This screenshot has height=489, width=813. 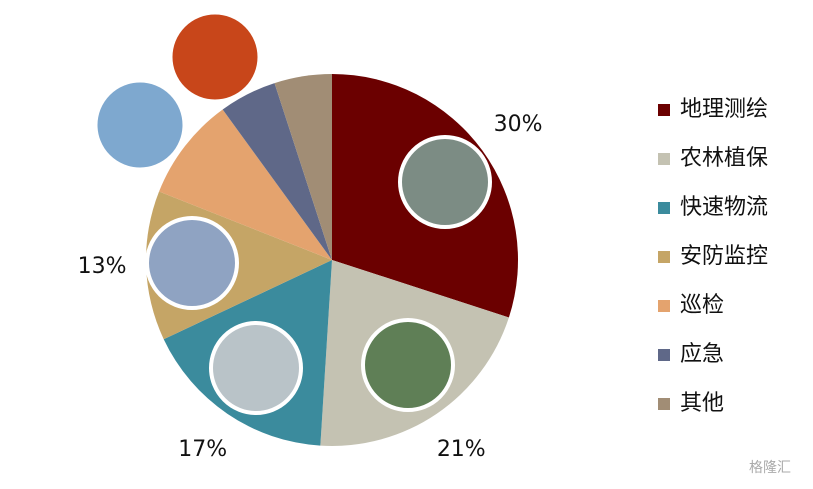 I want to click on legend-label: 农林植保, so click(x=724, y=158).